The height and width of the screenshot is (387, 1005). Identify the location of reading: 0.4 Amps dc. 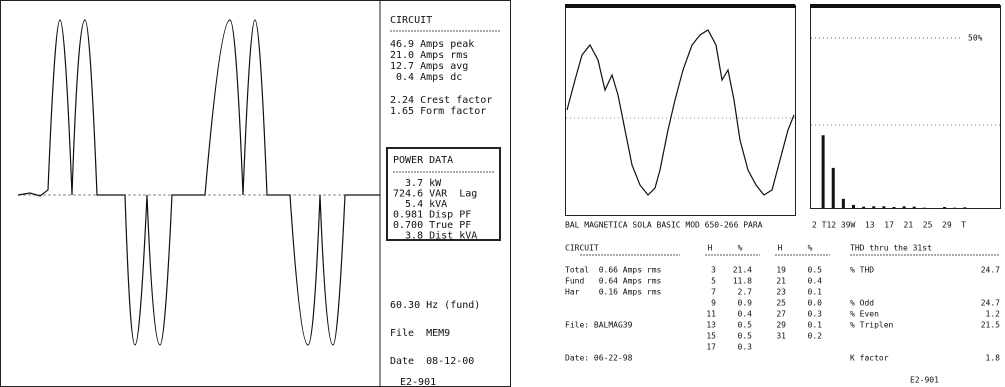
(426, 77).